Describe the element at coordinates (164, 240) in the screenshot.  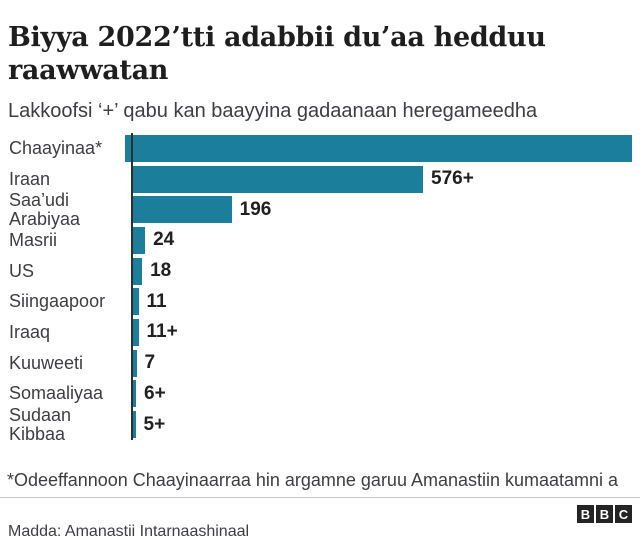
I see `value-label: 24` at that location.